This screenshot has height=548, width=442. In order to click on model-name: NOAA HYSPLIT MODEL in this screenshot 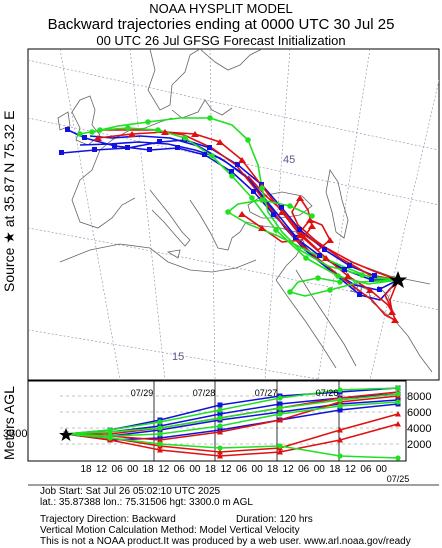, I will do `click(221, 8)`.